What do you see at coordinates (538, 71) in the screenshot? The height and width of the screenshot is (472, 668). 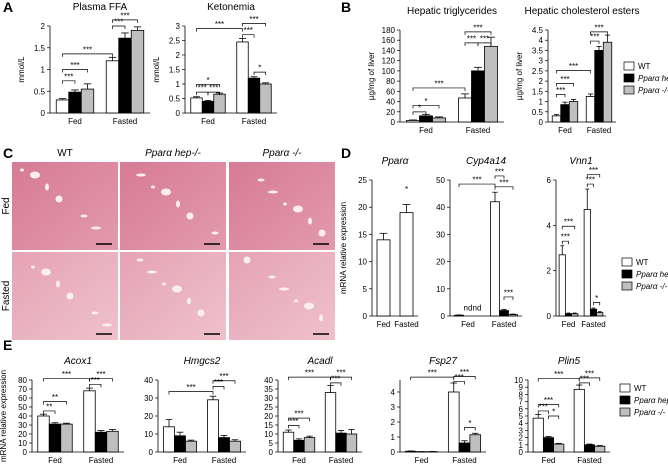 I see `y-tick-label: 2.5` at bounding box center [538, 71].